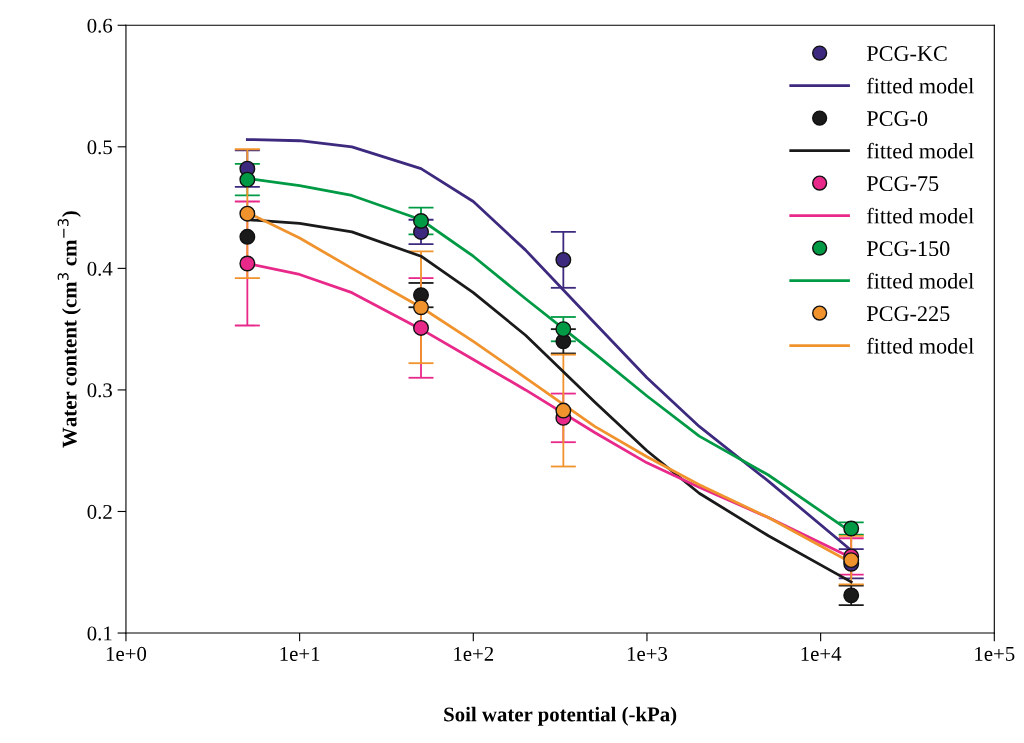 The image size is (1024, 743). I want to click on legend-label: PCG-75, so click(902, 184).